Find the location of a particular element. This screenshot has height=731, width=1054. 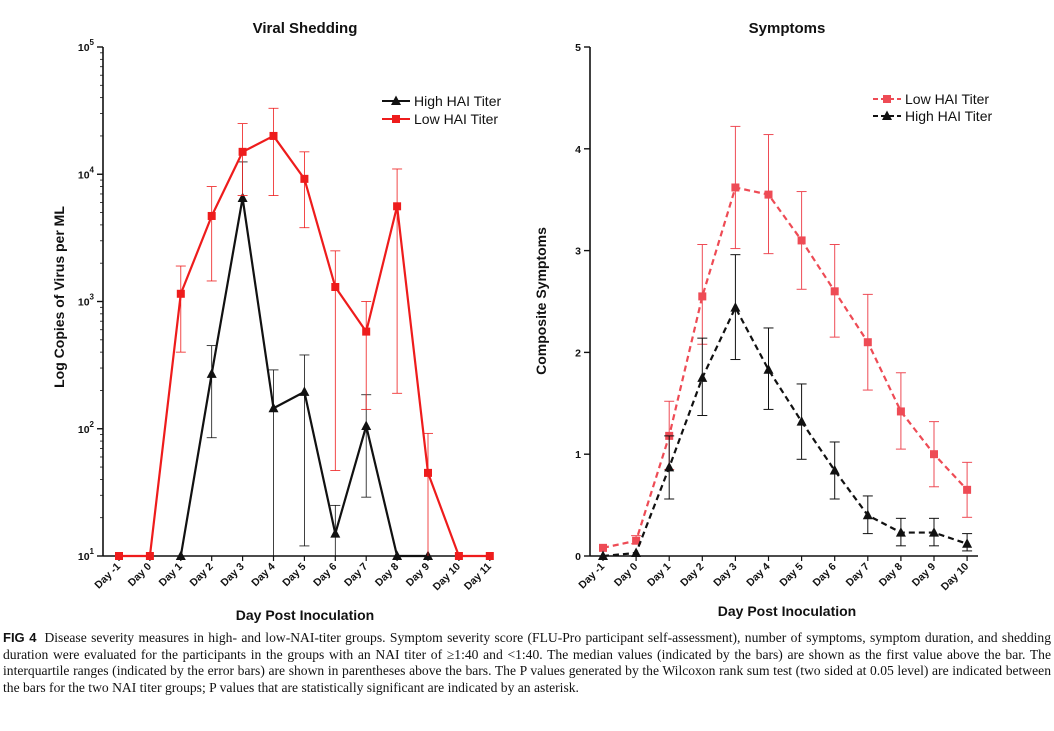

x-tick-label: Day 10 is located at coordinates (955, 577).